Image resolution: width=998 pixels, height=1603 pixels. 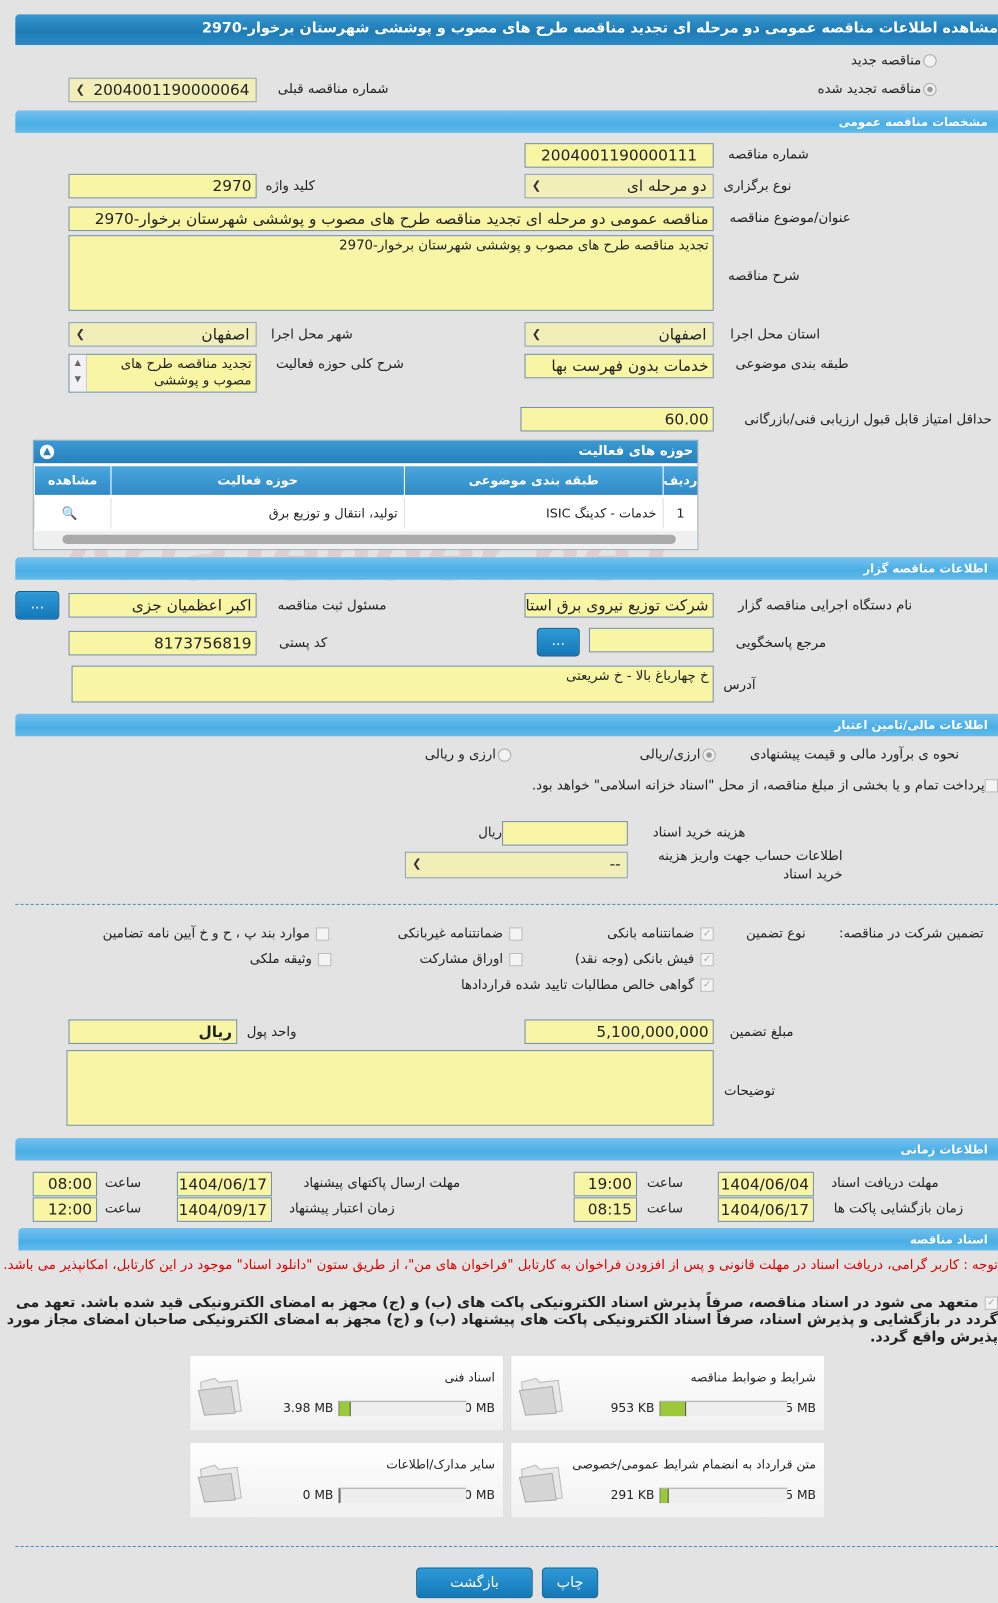 What do you see at coordinates (877, 89) in the screenshot?
I see `radio-renewed-tender: مناقصه تجدید شده` at bounding box center [877, 89].